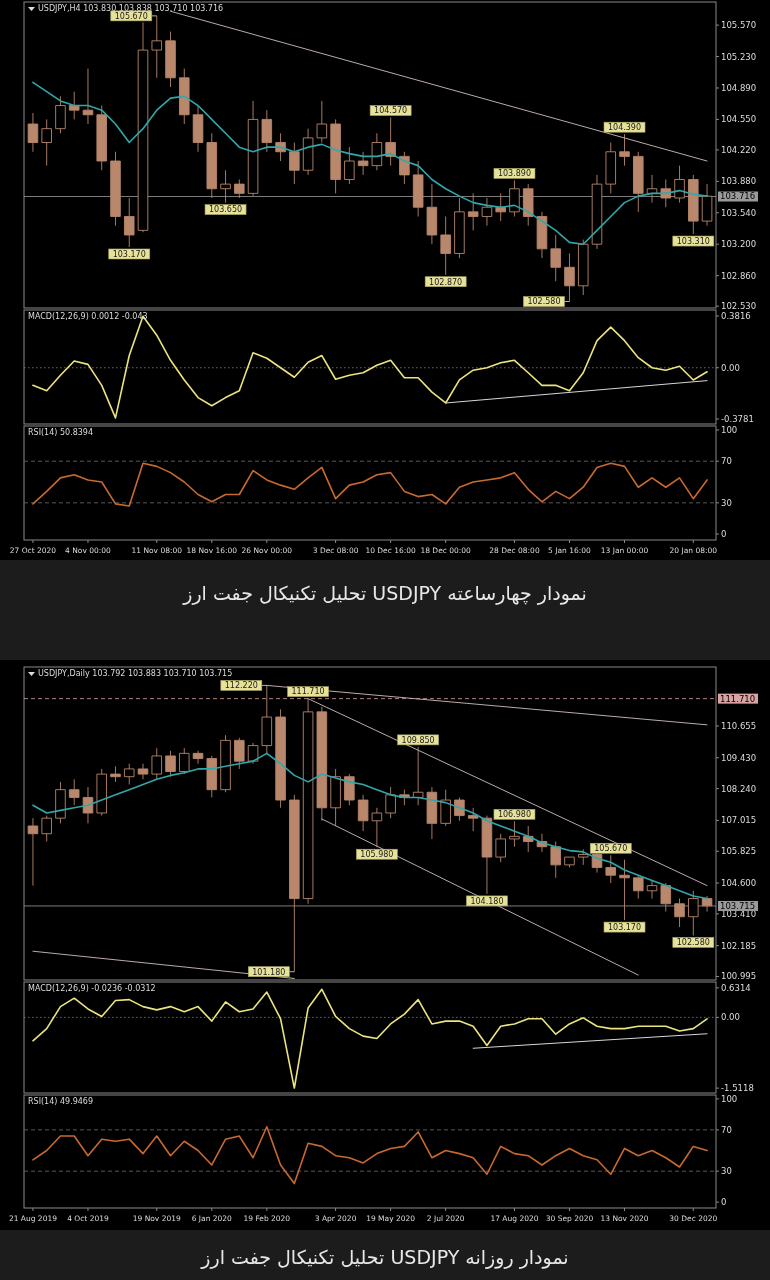 The image size is (770, 1280). Describe the element at coordinates (269, 972) in the screenshot. I see `annotation: 101.180` at that location.